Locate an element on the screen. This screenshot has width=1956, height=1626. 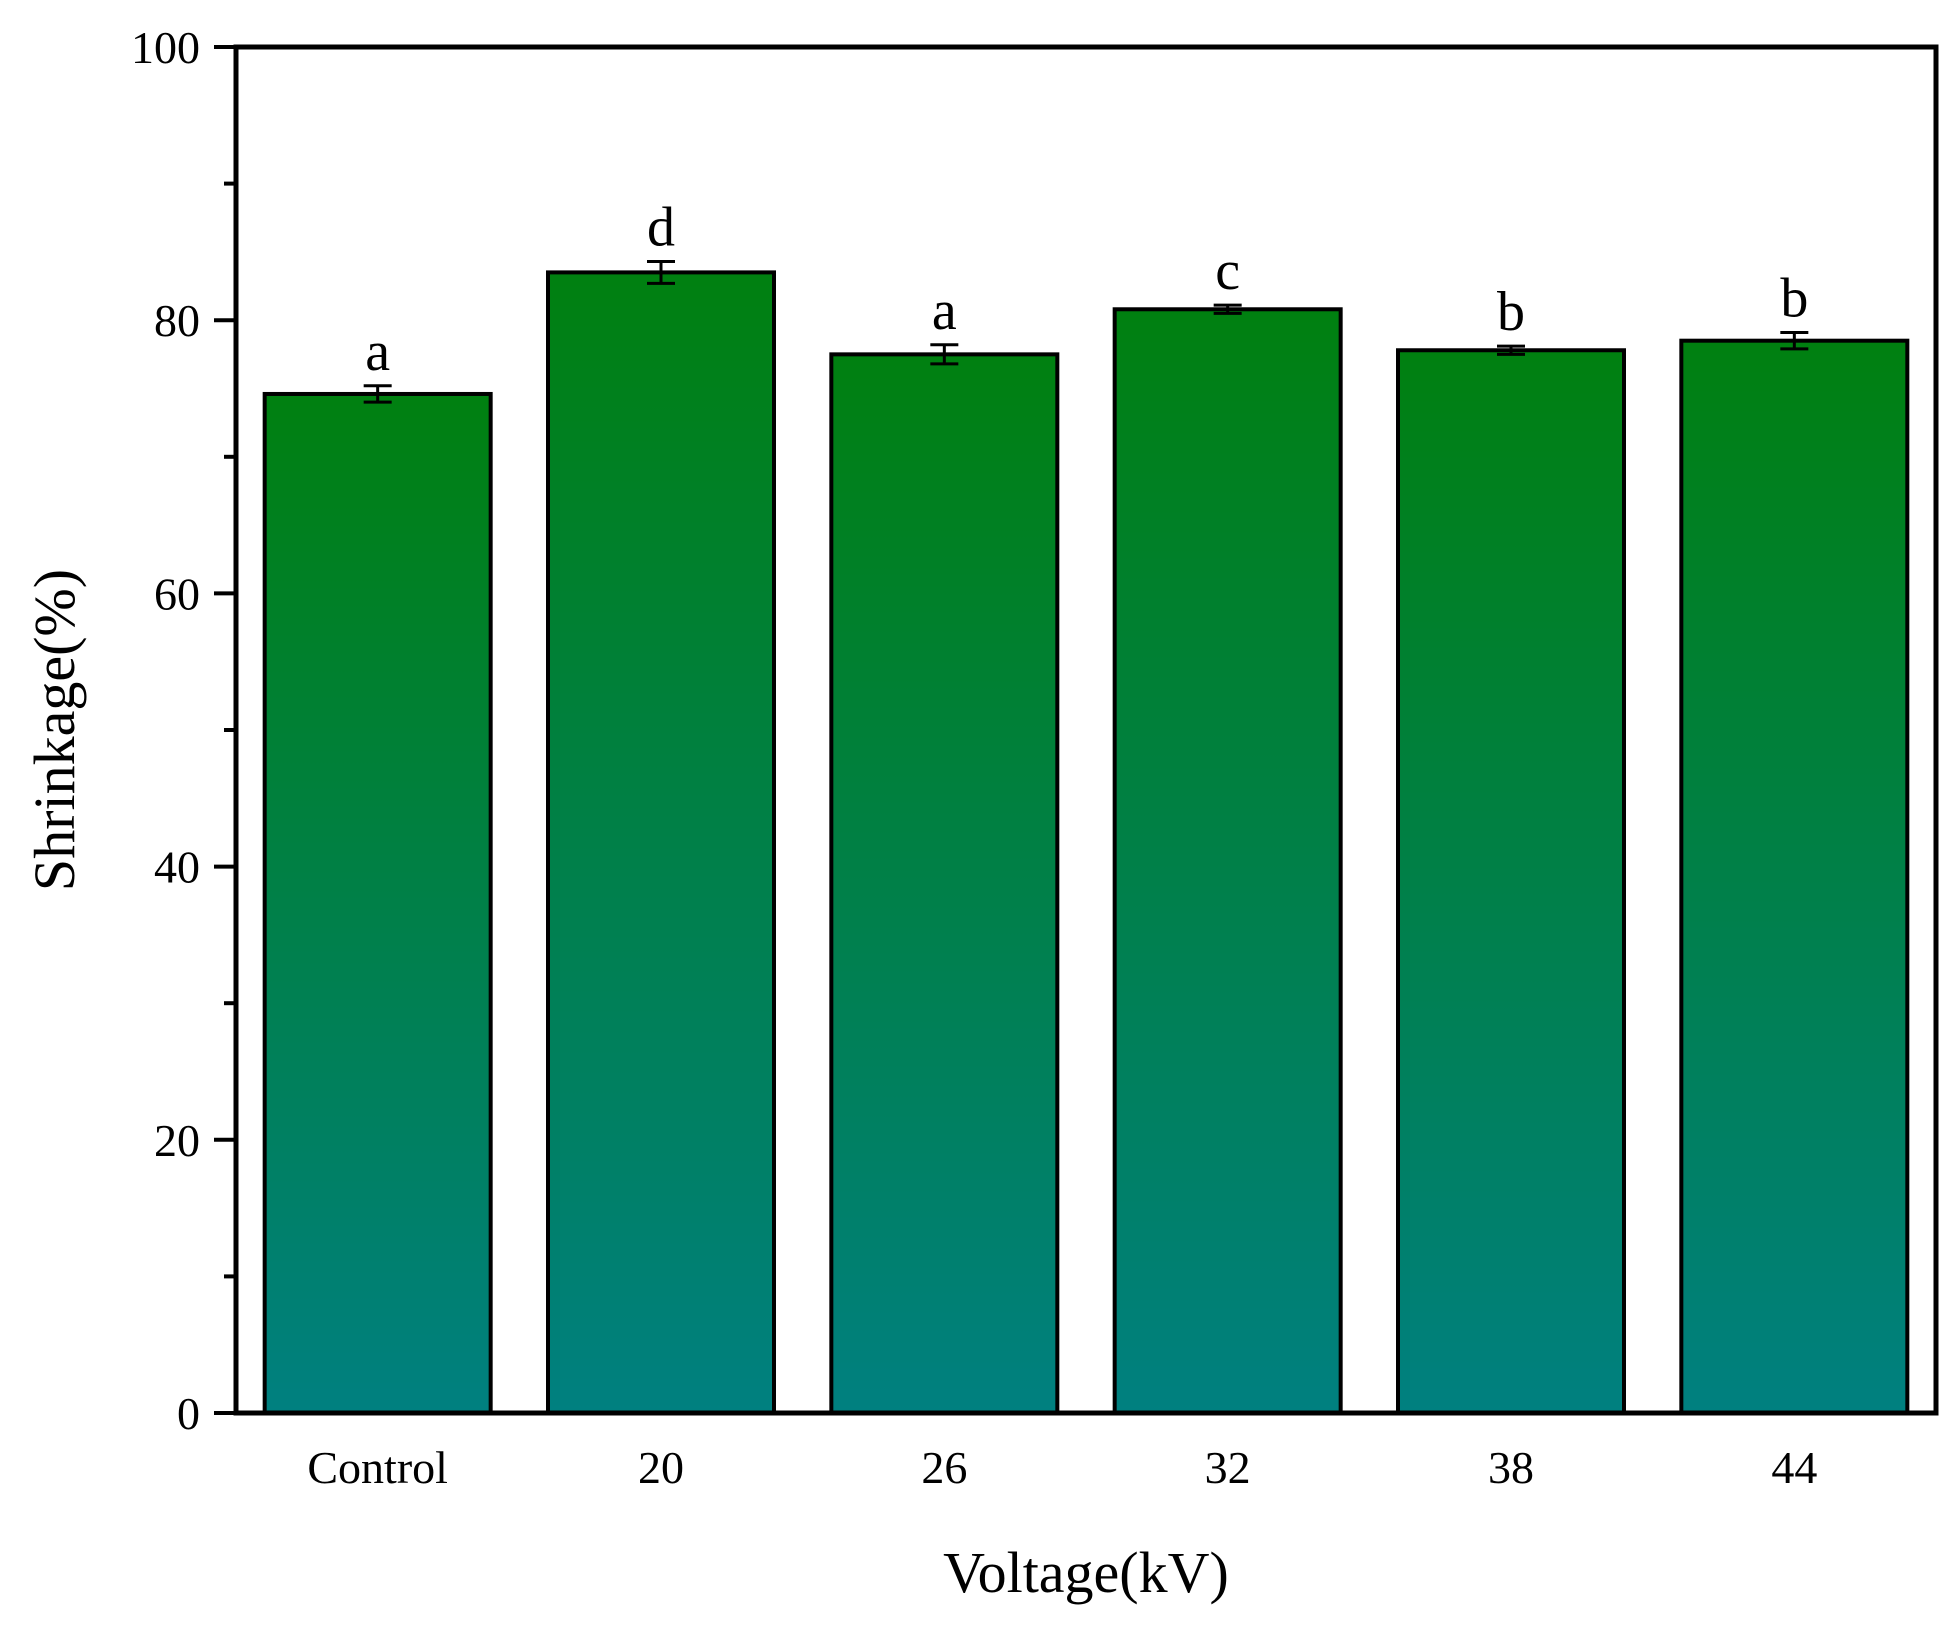
x-tick-label-2: 26 is located at coordinates (944, 1467).